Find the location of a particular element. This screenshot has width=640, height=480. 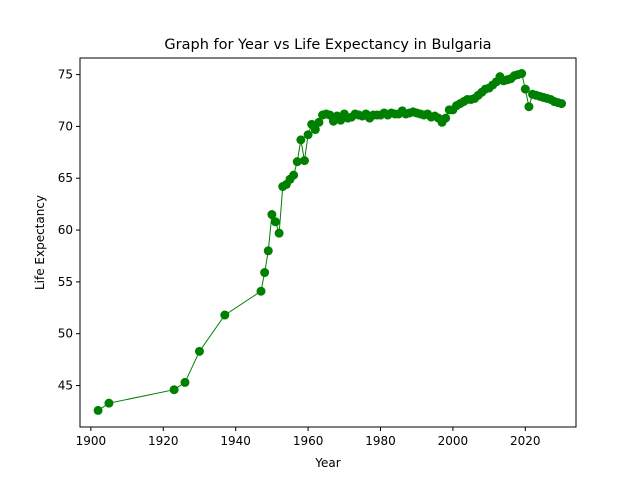

x-tick-label: 1960 is located at coordinates (308, 441).